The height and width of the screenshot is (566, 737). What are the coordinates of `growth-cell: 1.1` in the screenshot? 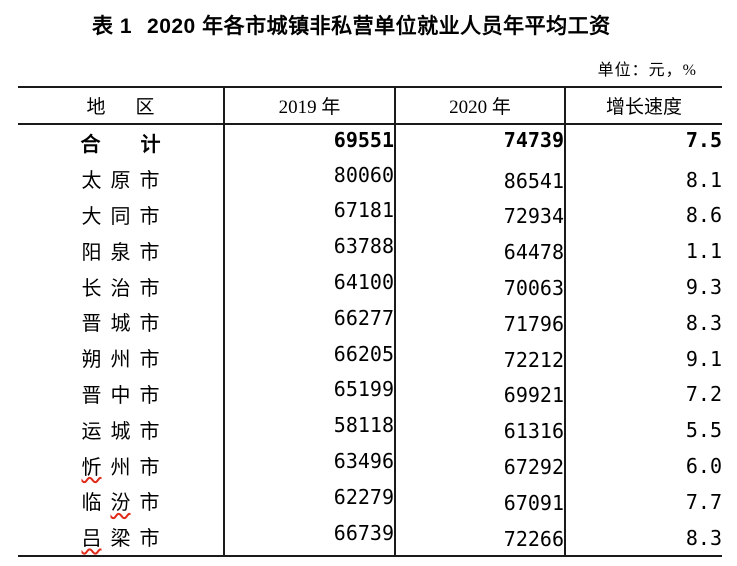 It's located at (643, 250).